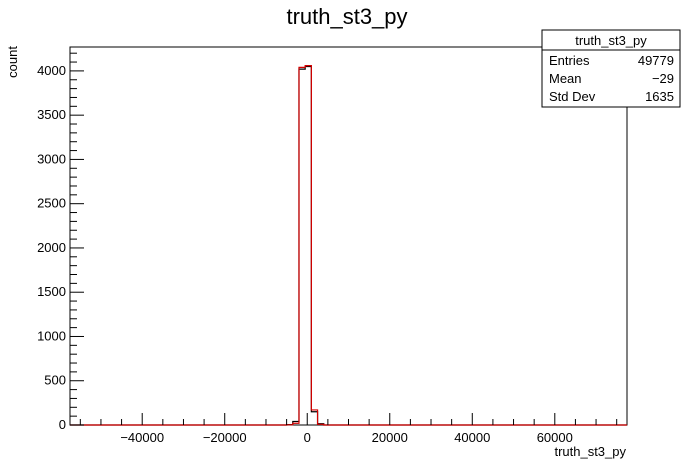 This screenshot has height=472, width=696. What do you see at coordinates (142, 437) in the screenshot?
I see `x-tick-label: −40000` at bounding box center [142, 437].